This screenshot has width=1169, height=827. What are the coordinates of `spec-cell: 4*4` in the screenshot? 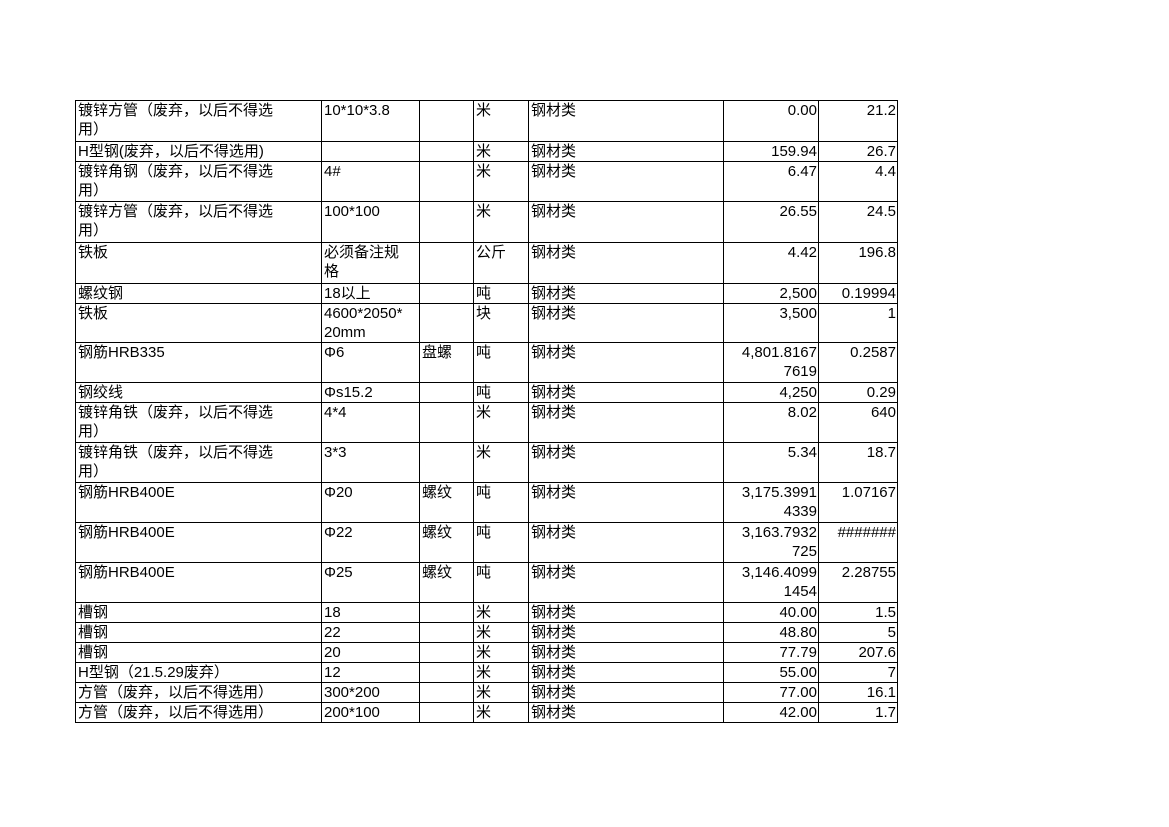 It's located at (370, 422).